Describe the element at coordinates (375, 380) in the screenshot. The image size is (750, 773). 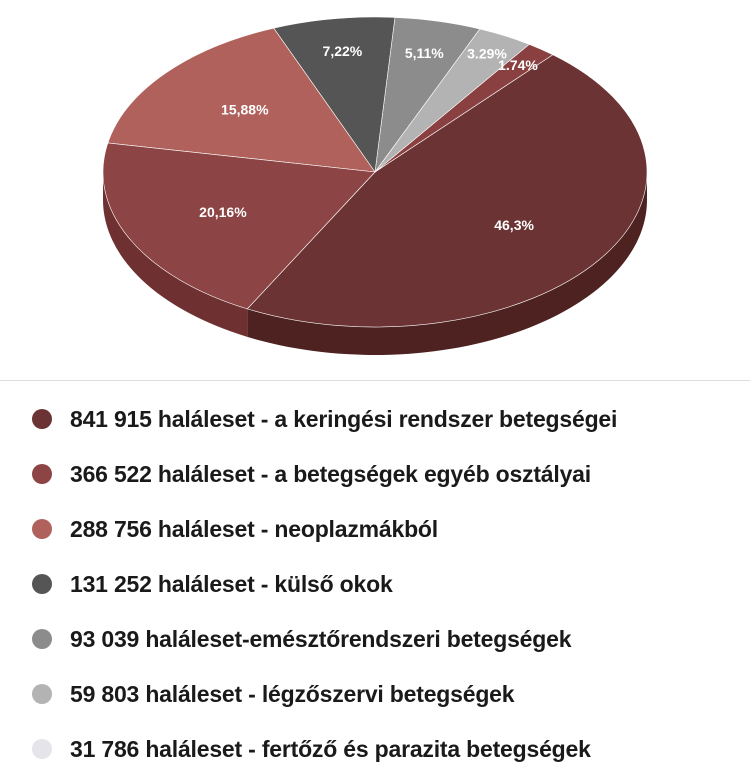
I see `chart-legend-divider` at that location.